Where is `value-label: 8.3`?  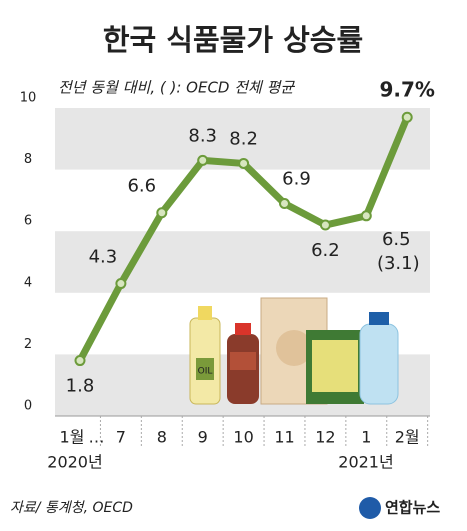 value-label: 8.3 is located at coordinates (202, 135).